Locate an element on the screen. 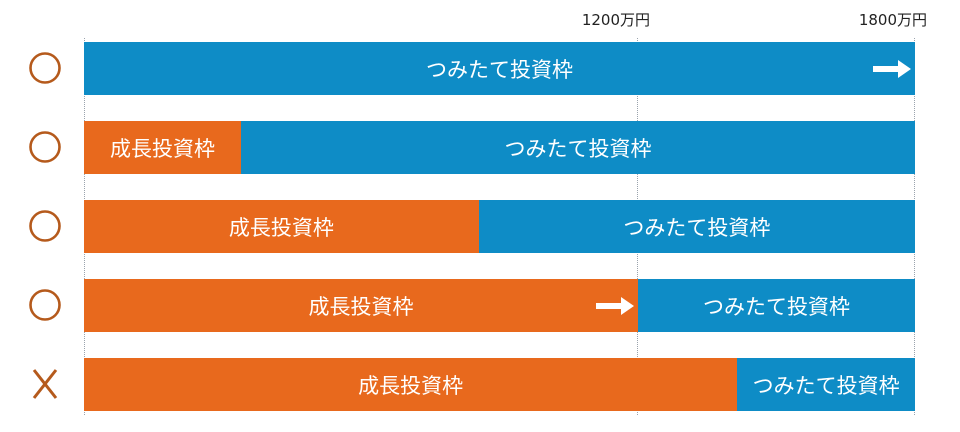  axis-tick-label-1200: 1200万円 is located at coordinates (615, 20).